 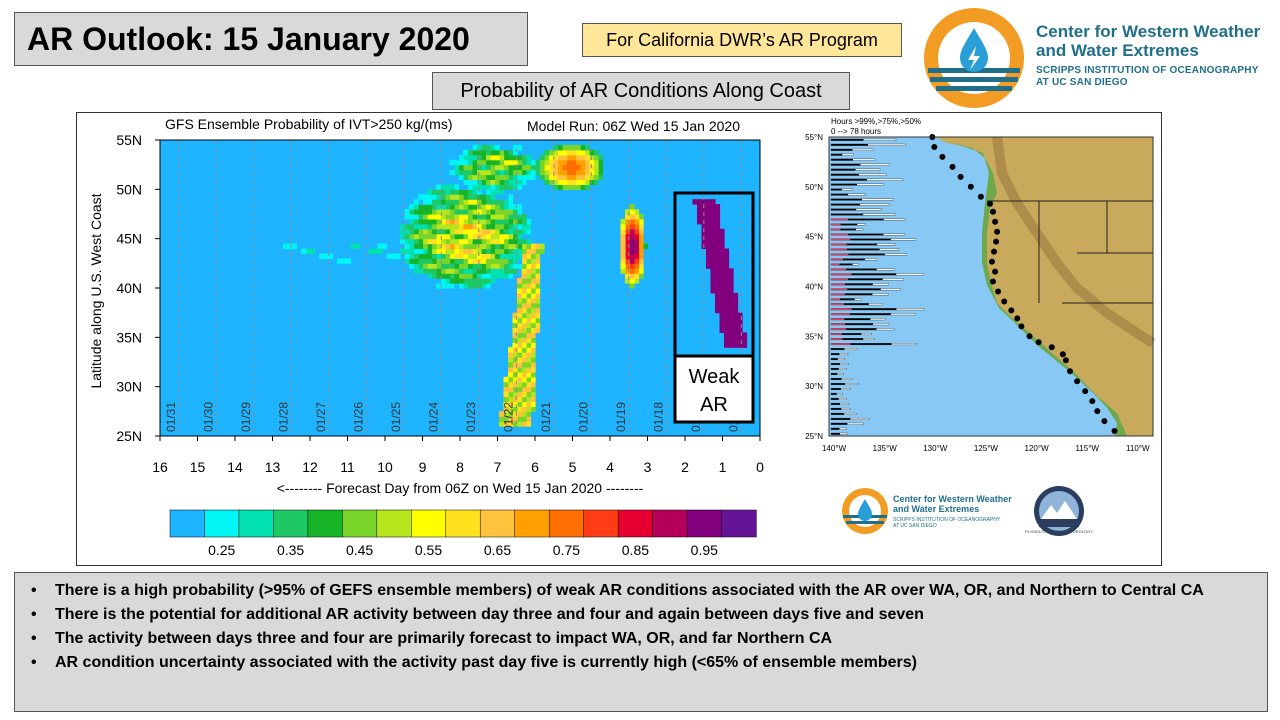 I want to click on org-sub-line1: SCRIPPS INSTITUTION OF OCEANOGRAPHY, so click(x=1147, y=70).